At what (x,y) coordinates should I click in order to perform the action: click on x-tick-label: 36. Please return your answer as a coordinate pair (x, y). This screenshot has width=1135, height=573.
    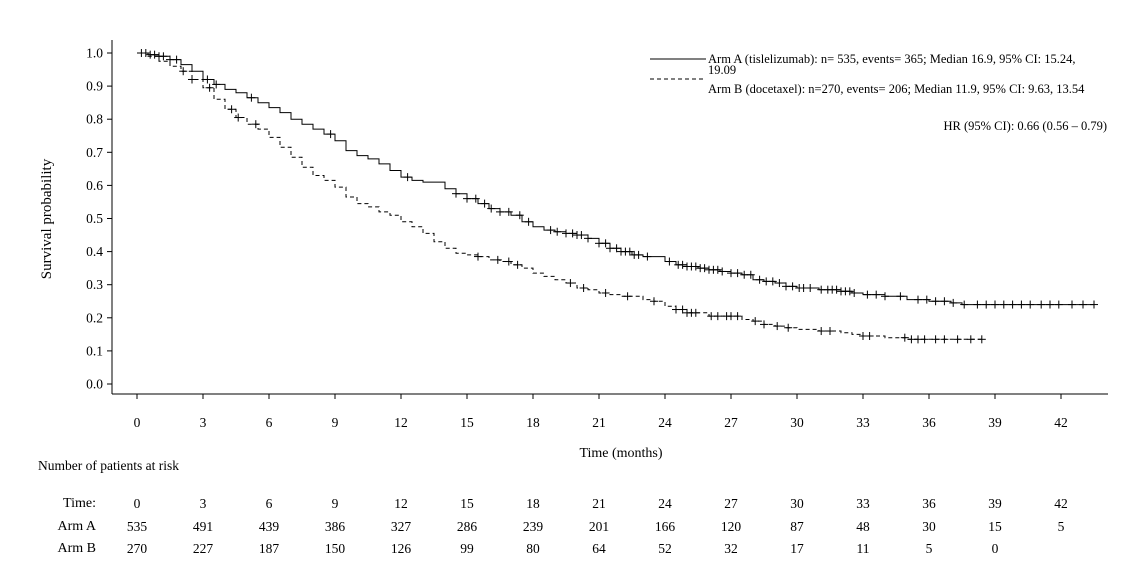
    Looking at the image, I should click on (929, 422).